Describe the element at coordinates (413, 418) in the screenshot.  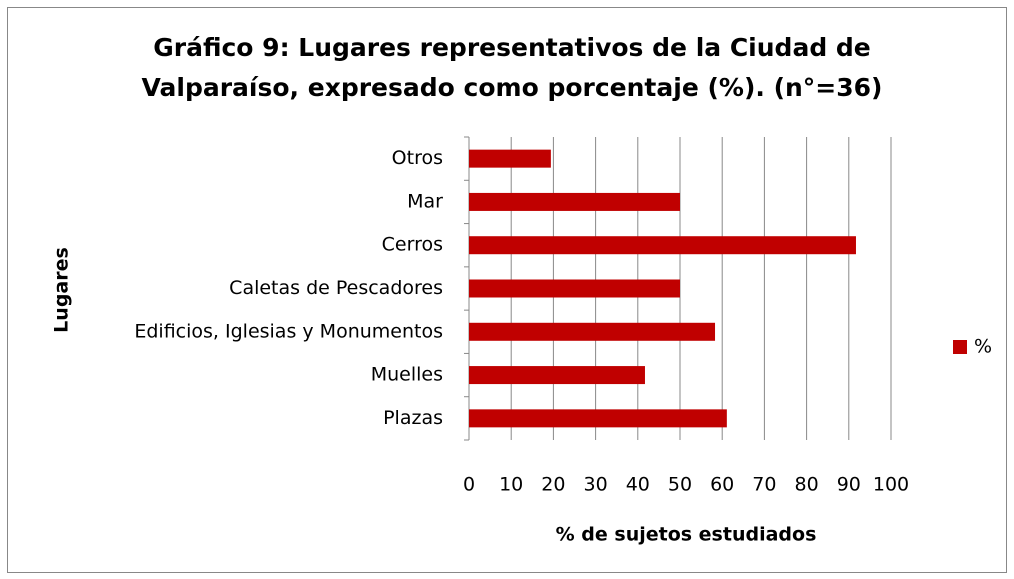
I see `y-tick-label: Plazas` at that location.